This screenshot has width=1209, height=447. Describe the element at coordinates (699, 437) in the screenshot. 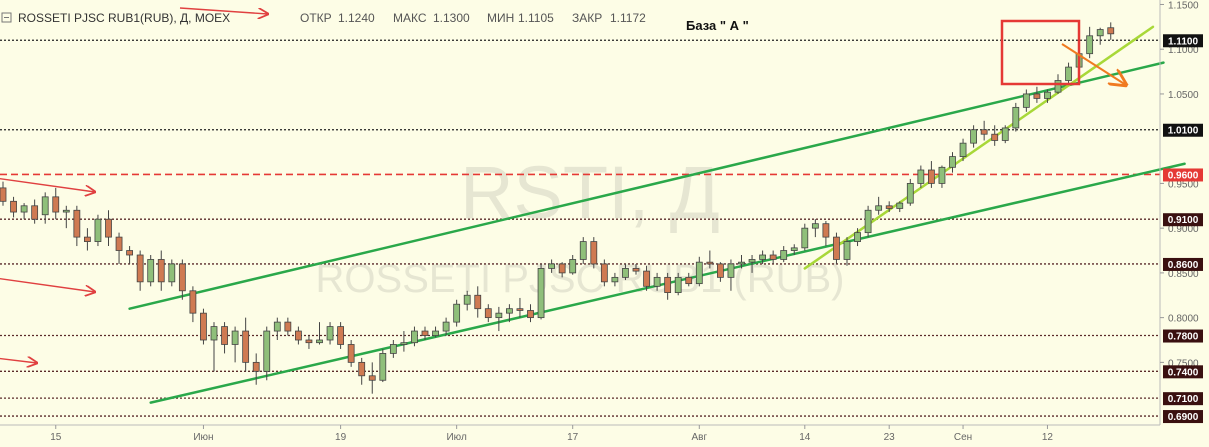

I see `x-tick-label-5: Авг` at that location.